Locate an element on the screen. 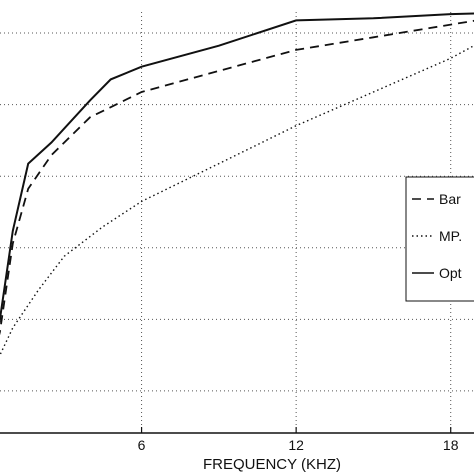  legend-label-1: MP. is located at coordinates (450, 236).